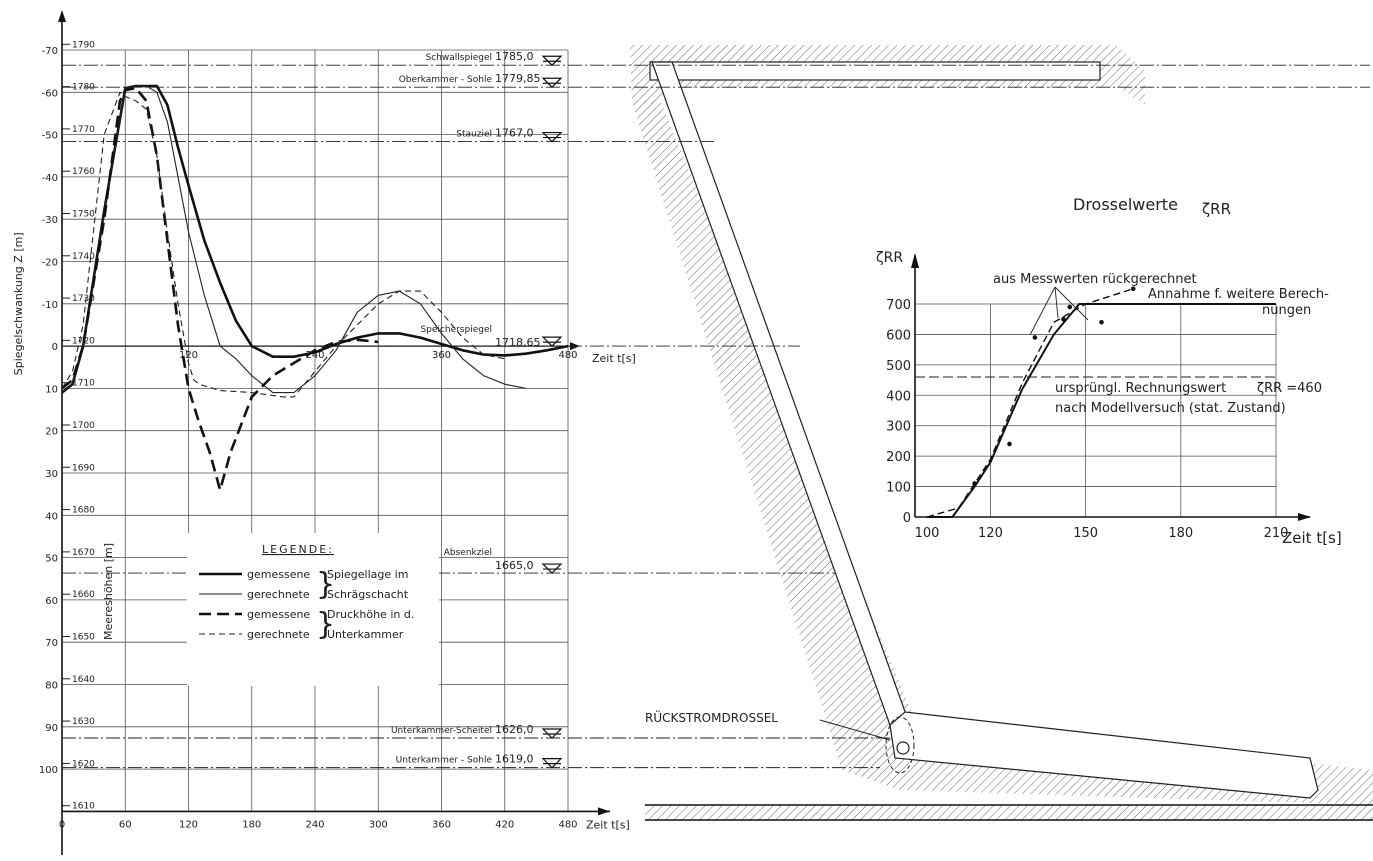  What do you see at coordinates (83, 807) in the screenshot?
I see `elev-tick-label: 1610` at bounding box center [83, 807].